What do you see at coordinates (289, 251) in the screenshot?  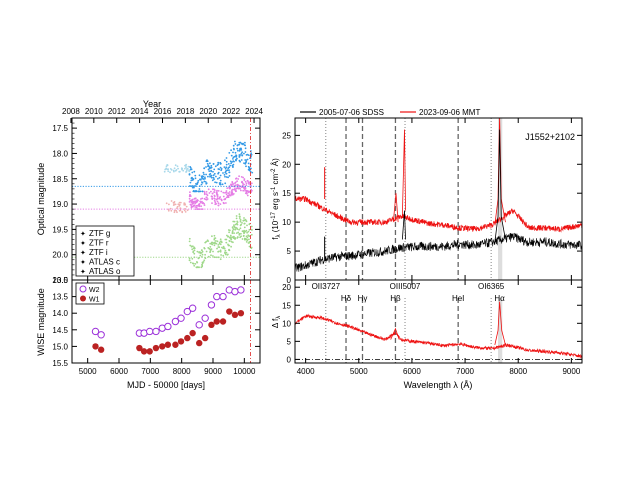 I see `y-tick-label: 5` at bounding box center [289, 251].